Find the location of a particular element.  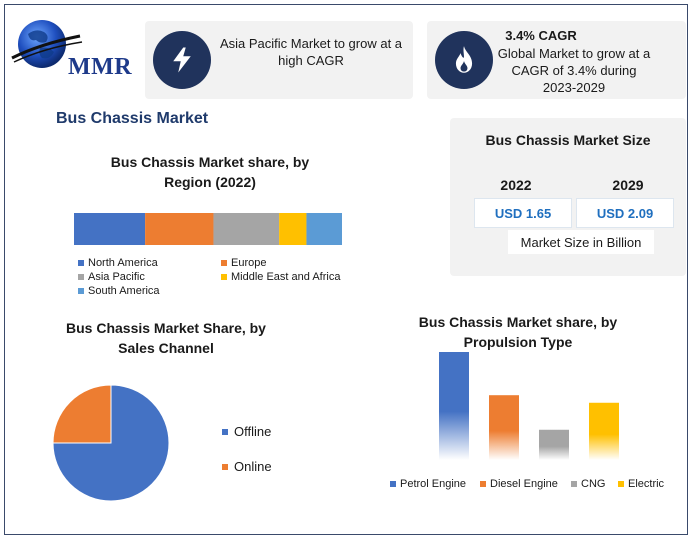

region-bar-segment-europe is located at coordinates (179, 229).